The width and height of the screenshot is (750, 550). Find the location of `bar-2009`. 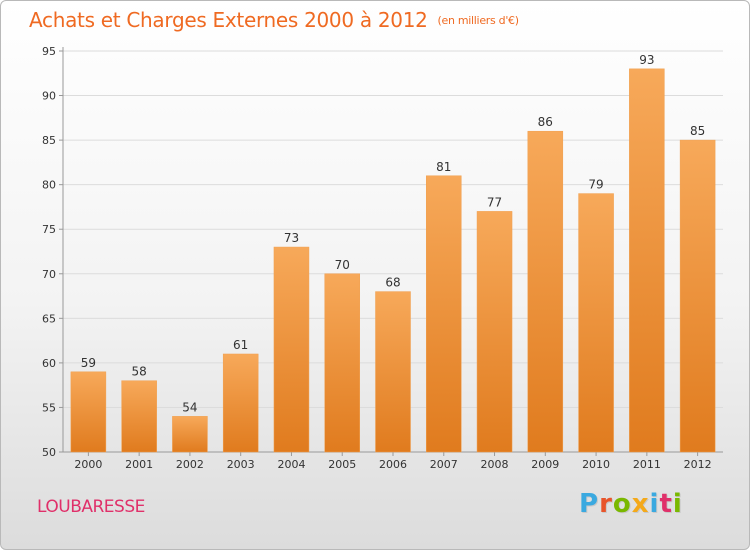

bar-2009 is located at coordinates (545, 291).